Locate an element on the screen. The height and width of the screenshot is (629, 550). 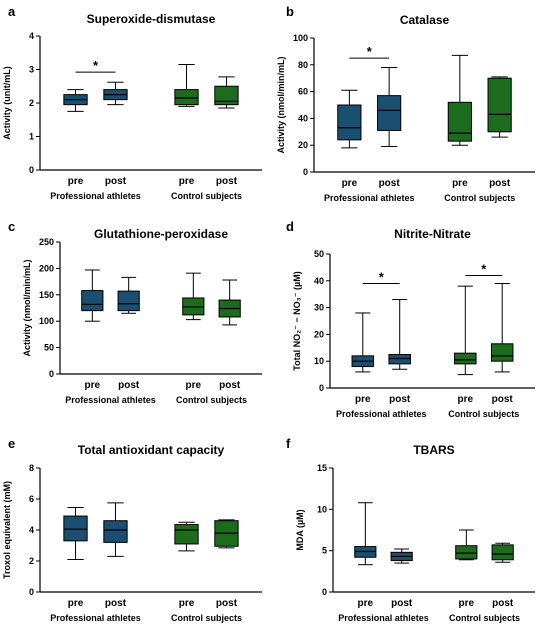
y-axis-label: Activity (unit/mL) is located at coordinates (7, 103).